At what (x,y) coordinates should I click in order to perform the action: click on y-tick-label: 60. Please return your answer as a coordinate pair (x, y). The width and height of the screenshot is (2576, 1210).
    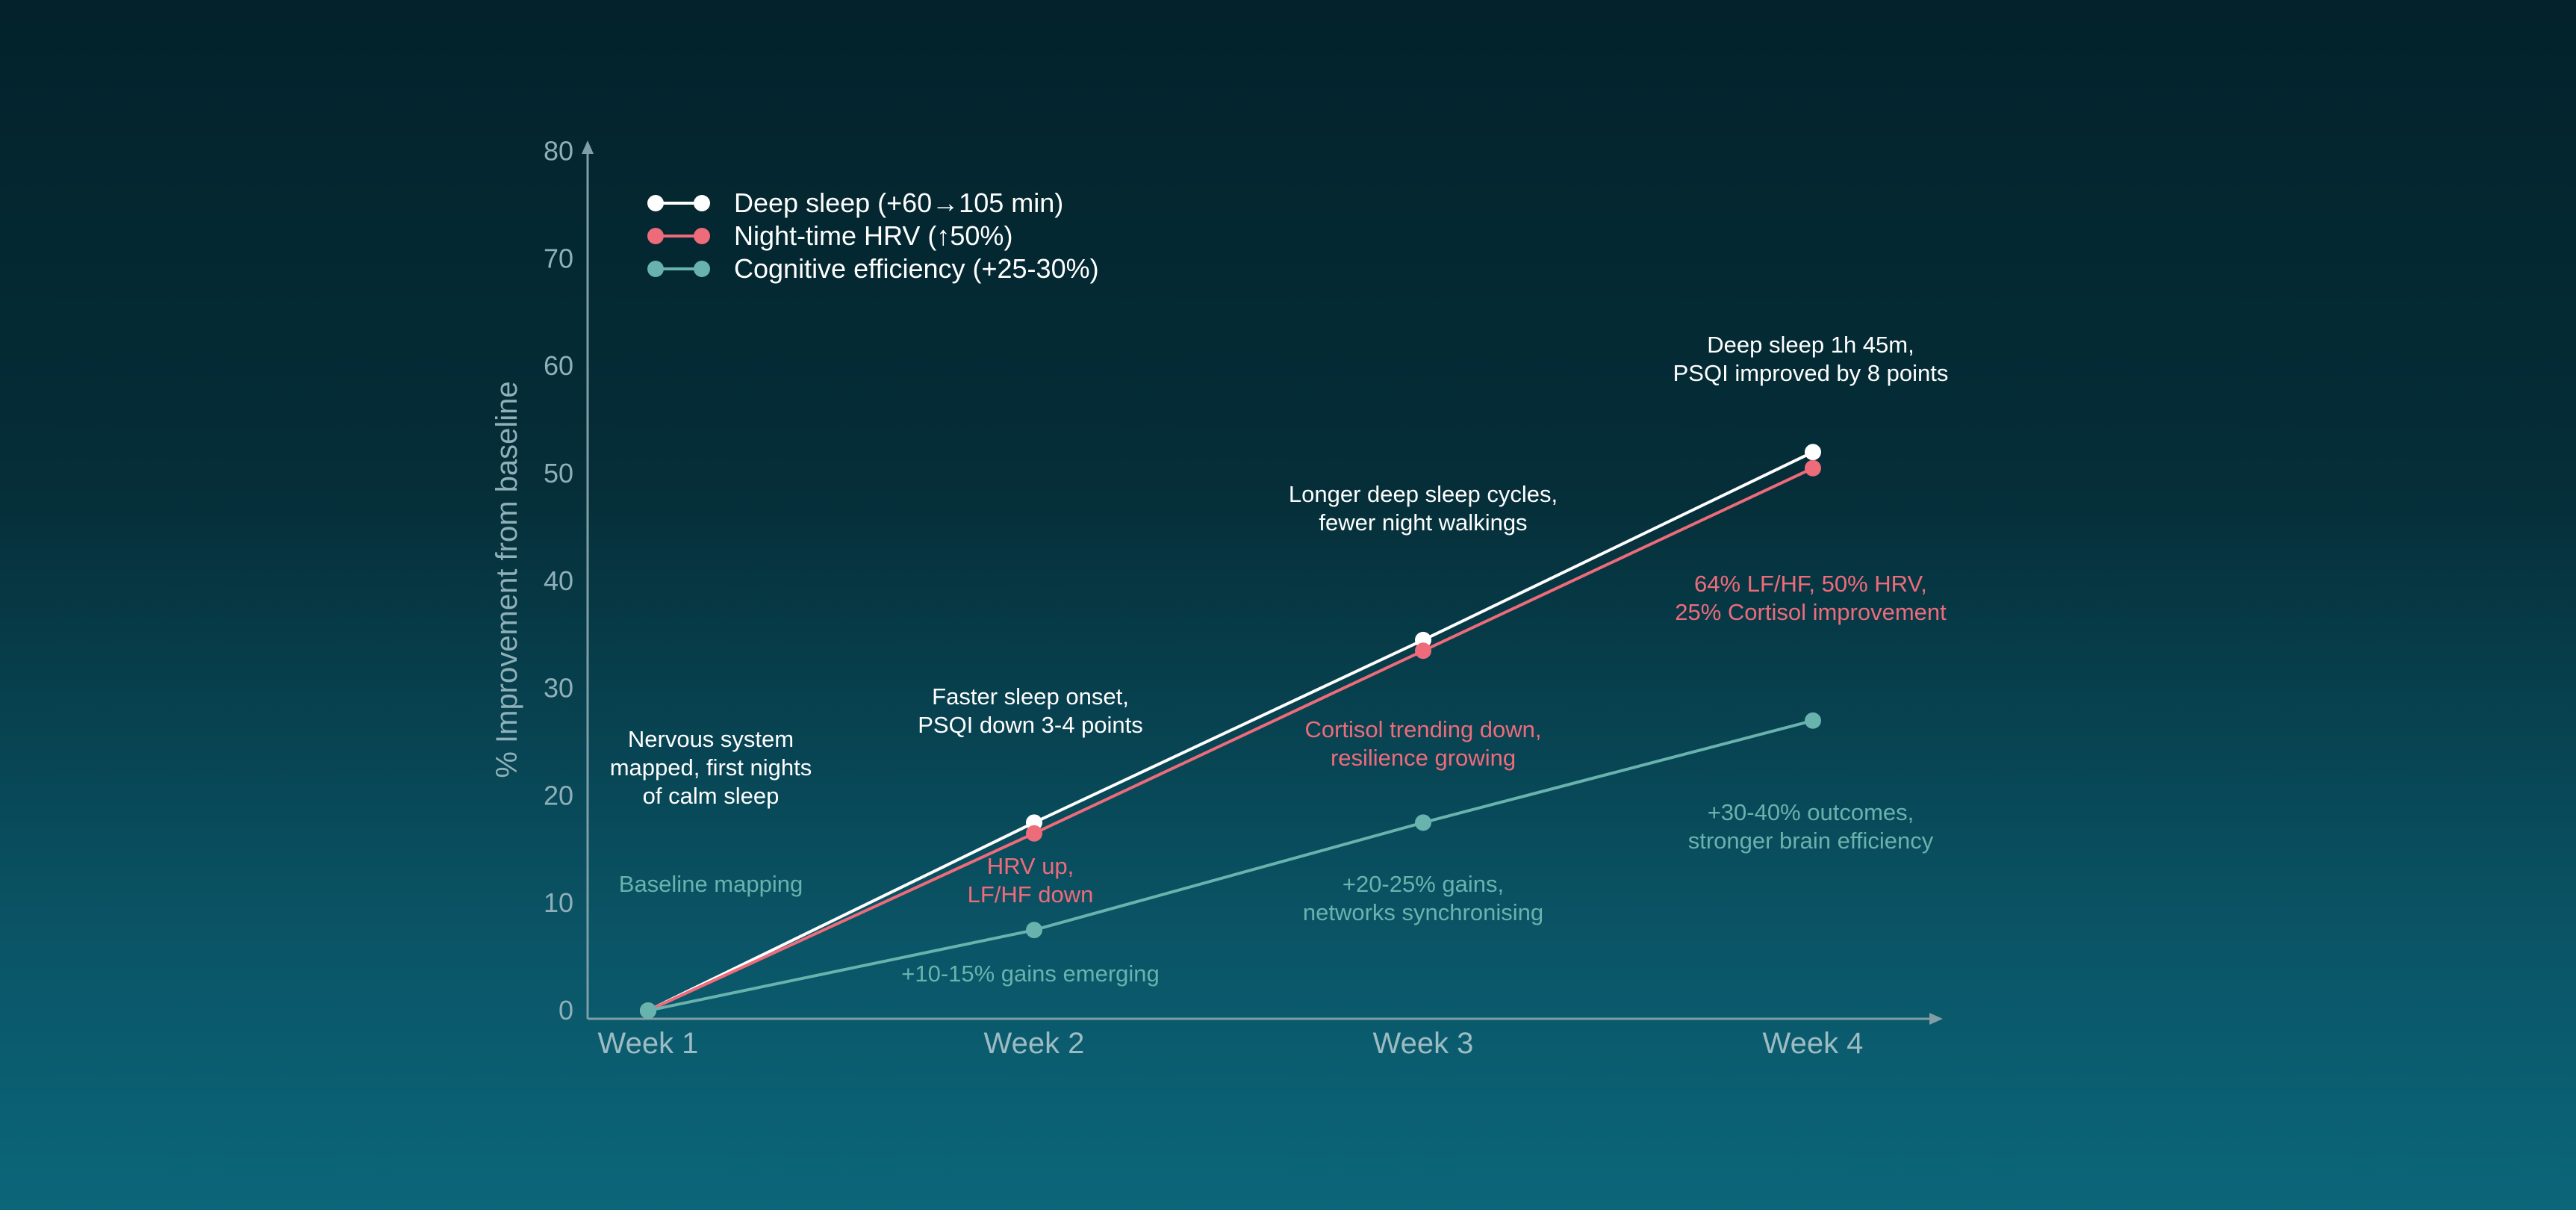
    Looking at the image, I should click on (558, 365).